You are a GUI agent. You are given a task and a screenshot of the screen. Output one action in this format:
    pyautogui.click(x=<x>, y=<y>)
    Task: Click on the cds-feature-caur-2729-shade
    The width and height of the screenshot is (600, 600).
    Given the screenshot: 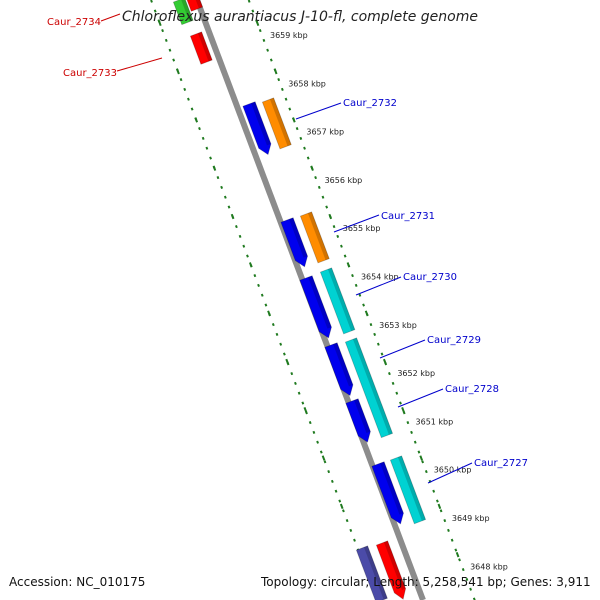 What is the action you would take?
    pyautogui.click(x=343, y=364)
    